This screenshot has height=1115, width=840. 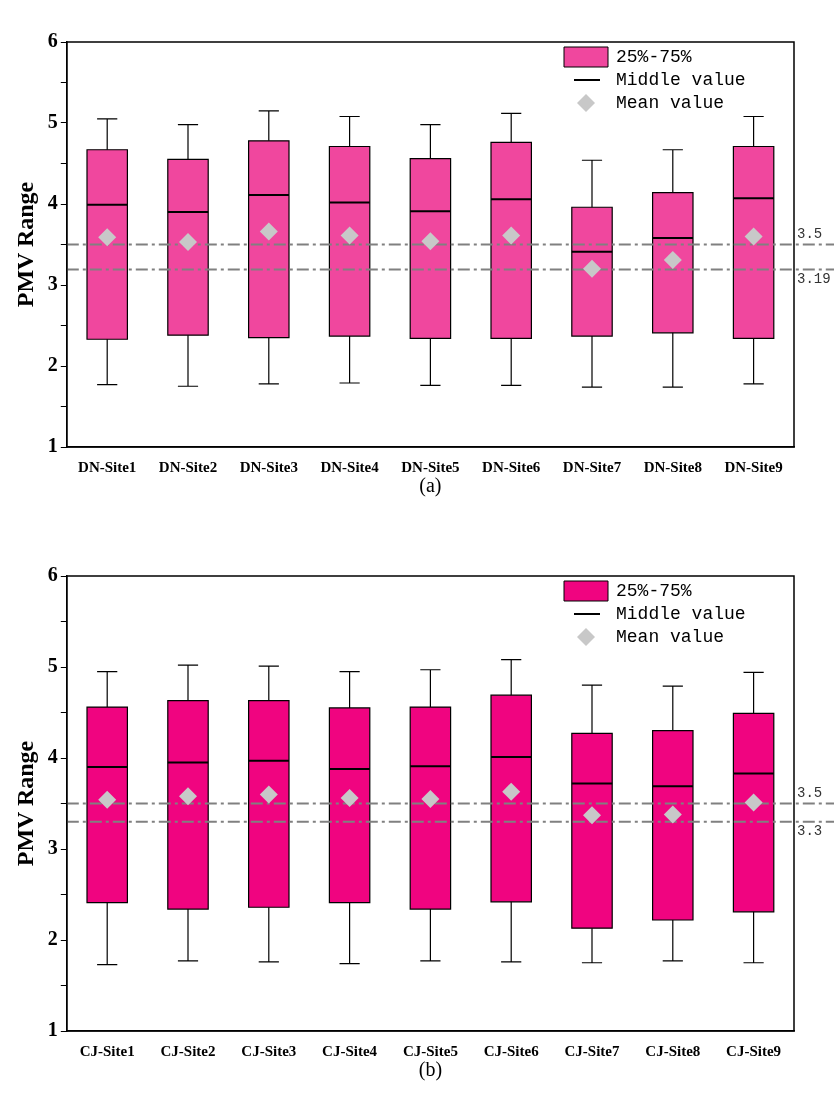 I want to click on x-tick-label: DN-Site4, so click(x=350, y=466).